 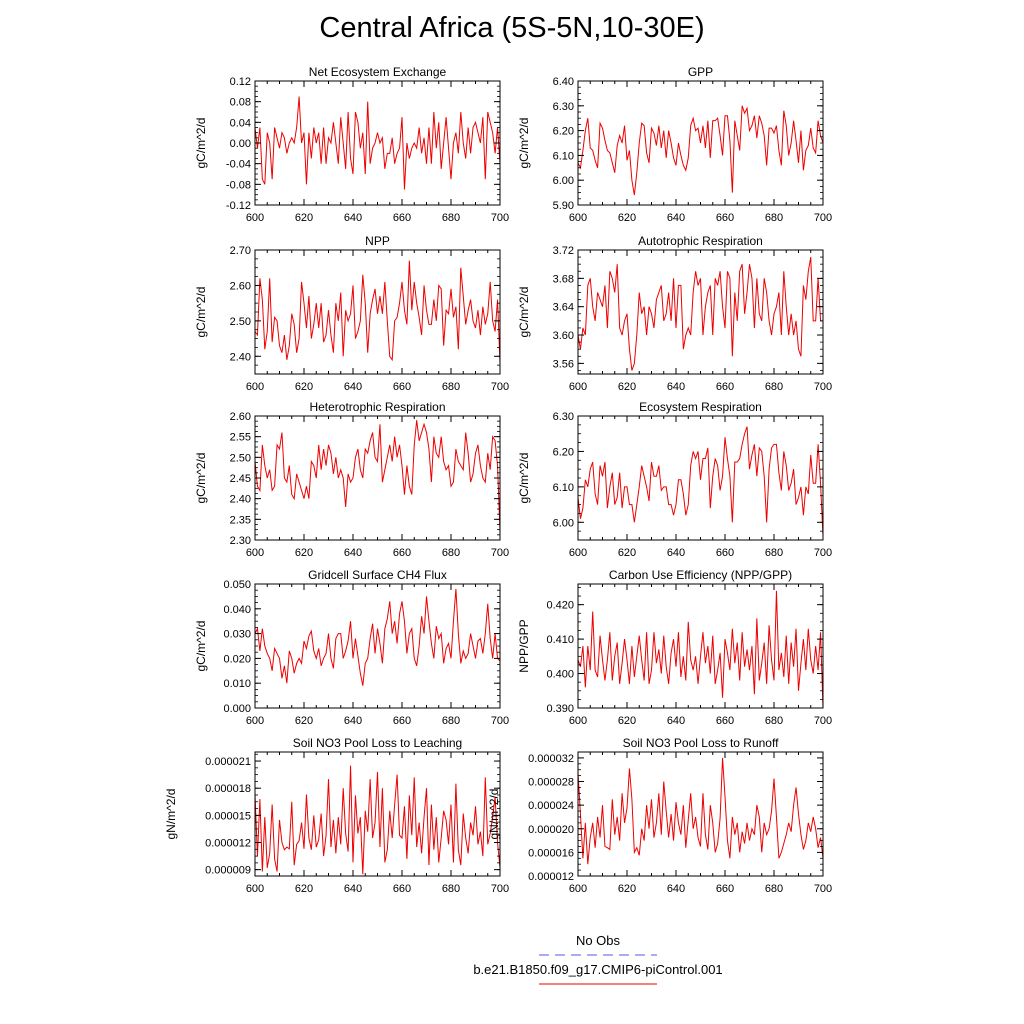 I want to click on panel-title: Soil NO3 Pool Loss to Runoff, so click(x=701, y=743).